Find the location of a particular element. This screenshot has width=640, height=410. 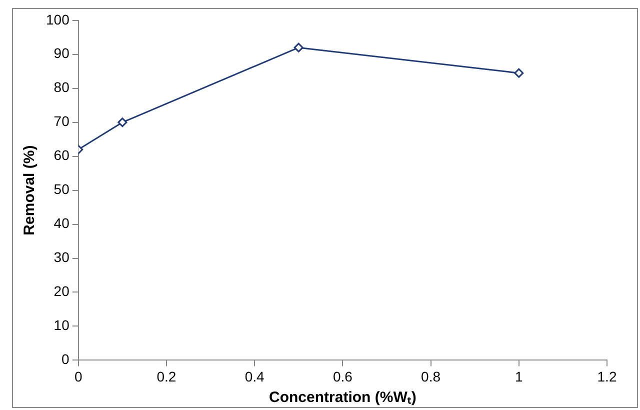

x-tick-label: 0.6 is located at coordinates (342, 376).